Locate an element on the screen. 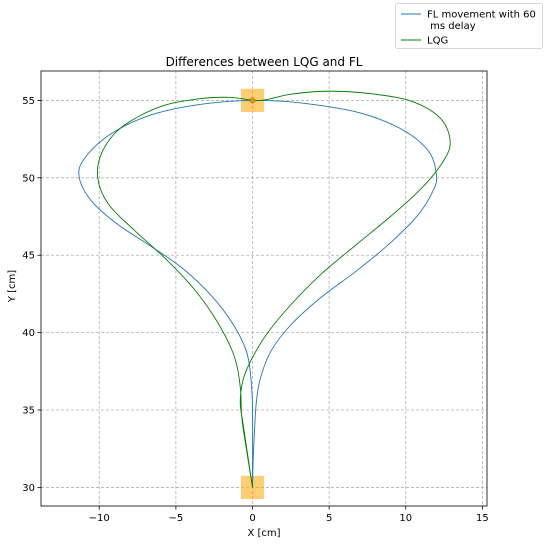  markers is located at coordinates (252, 100).